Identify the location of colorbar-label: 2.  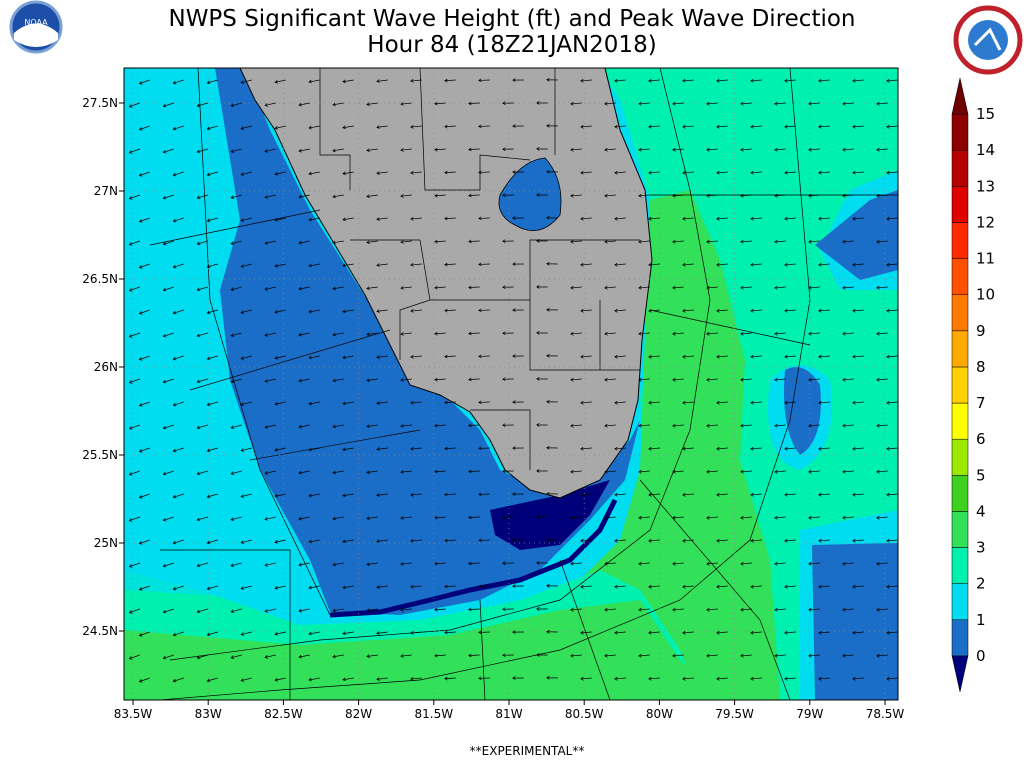
(981, 584).